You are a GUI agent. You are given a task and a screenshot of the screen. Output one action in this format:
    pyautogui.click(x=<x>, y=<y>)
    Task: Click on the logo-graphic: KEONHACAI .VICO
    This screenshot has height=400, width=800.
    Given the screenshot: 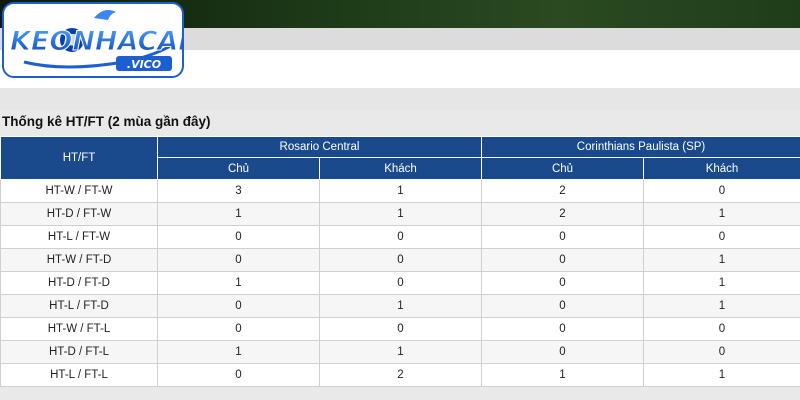 What is the action you would take?
    pyautogui.click(x=96, y=40)
    